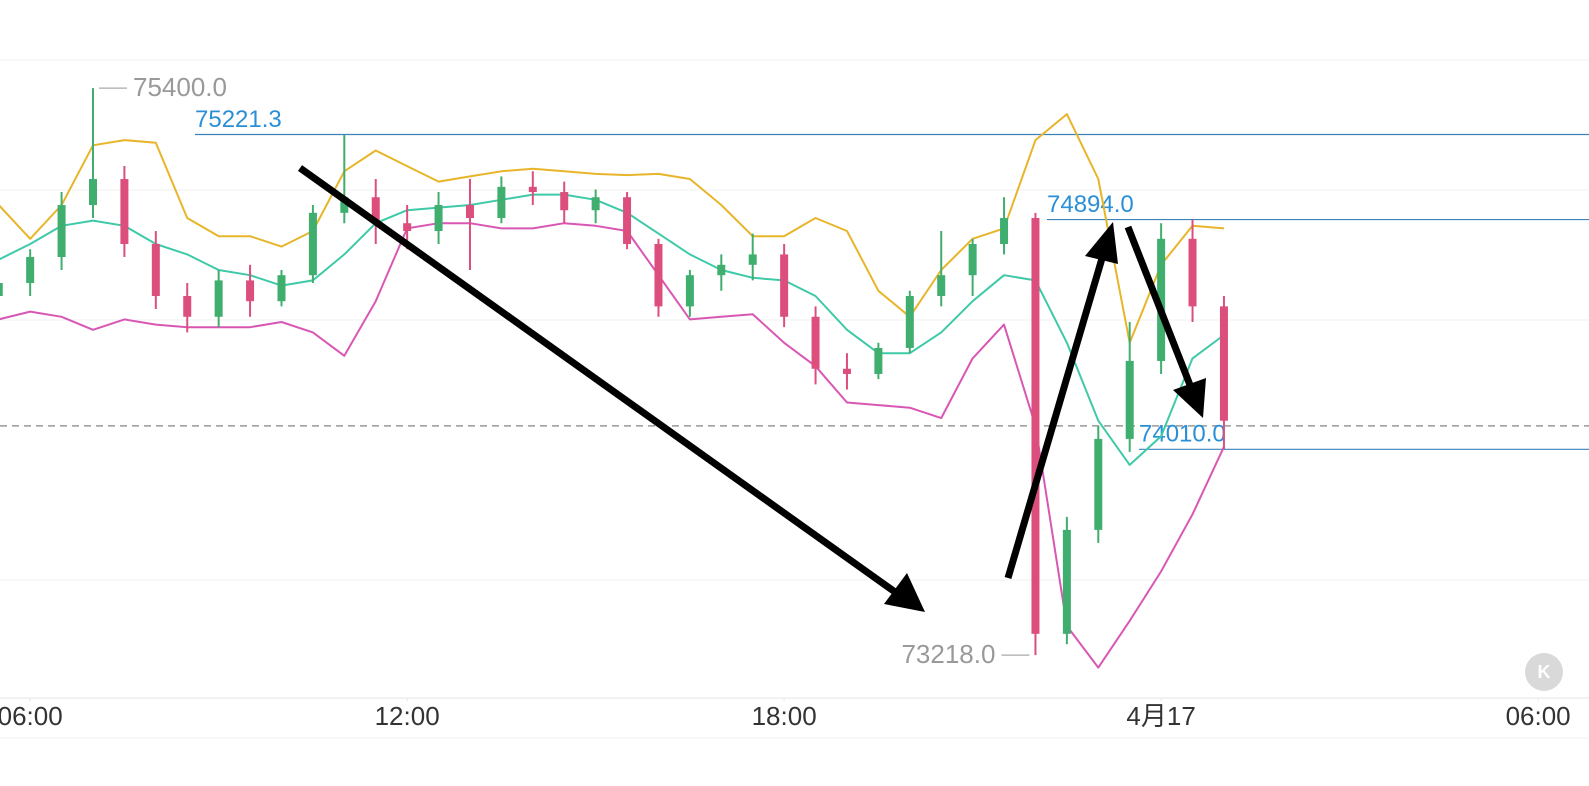 Image resolution: width=1589 pixels, height=786 pixels. I want to click on k-button-bg, so click(1544, 672).